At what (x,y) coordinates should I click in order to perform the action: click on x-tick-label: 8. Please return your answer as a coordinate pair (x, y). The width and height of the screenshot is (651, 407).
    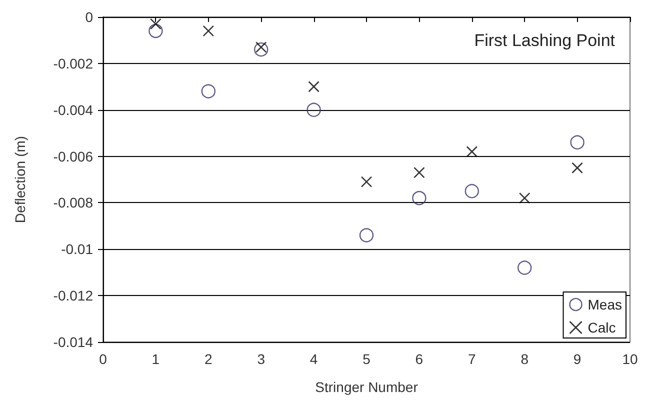
    Looking at the image, I should click on (524, 359).